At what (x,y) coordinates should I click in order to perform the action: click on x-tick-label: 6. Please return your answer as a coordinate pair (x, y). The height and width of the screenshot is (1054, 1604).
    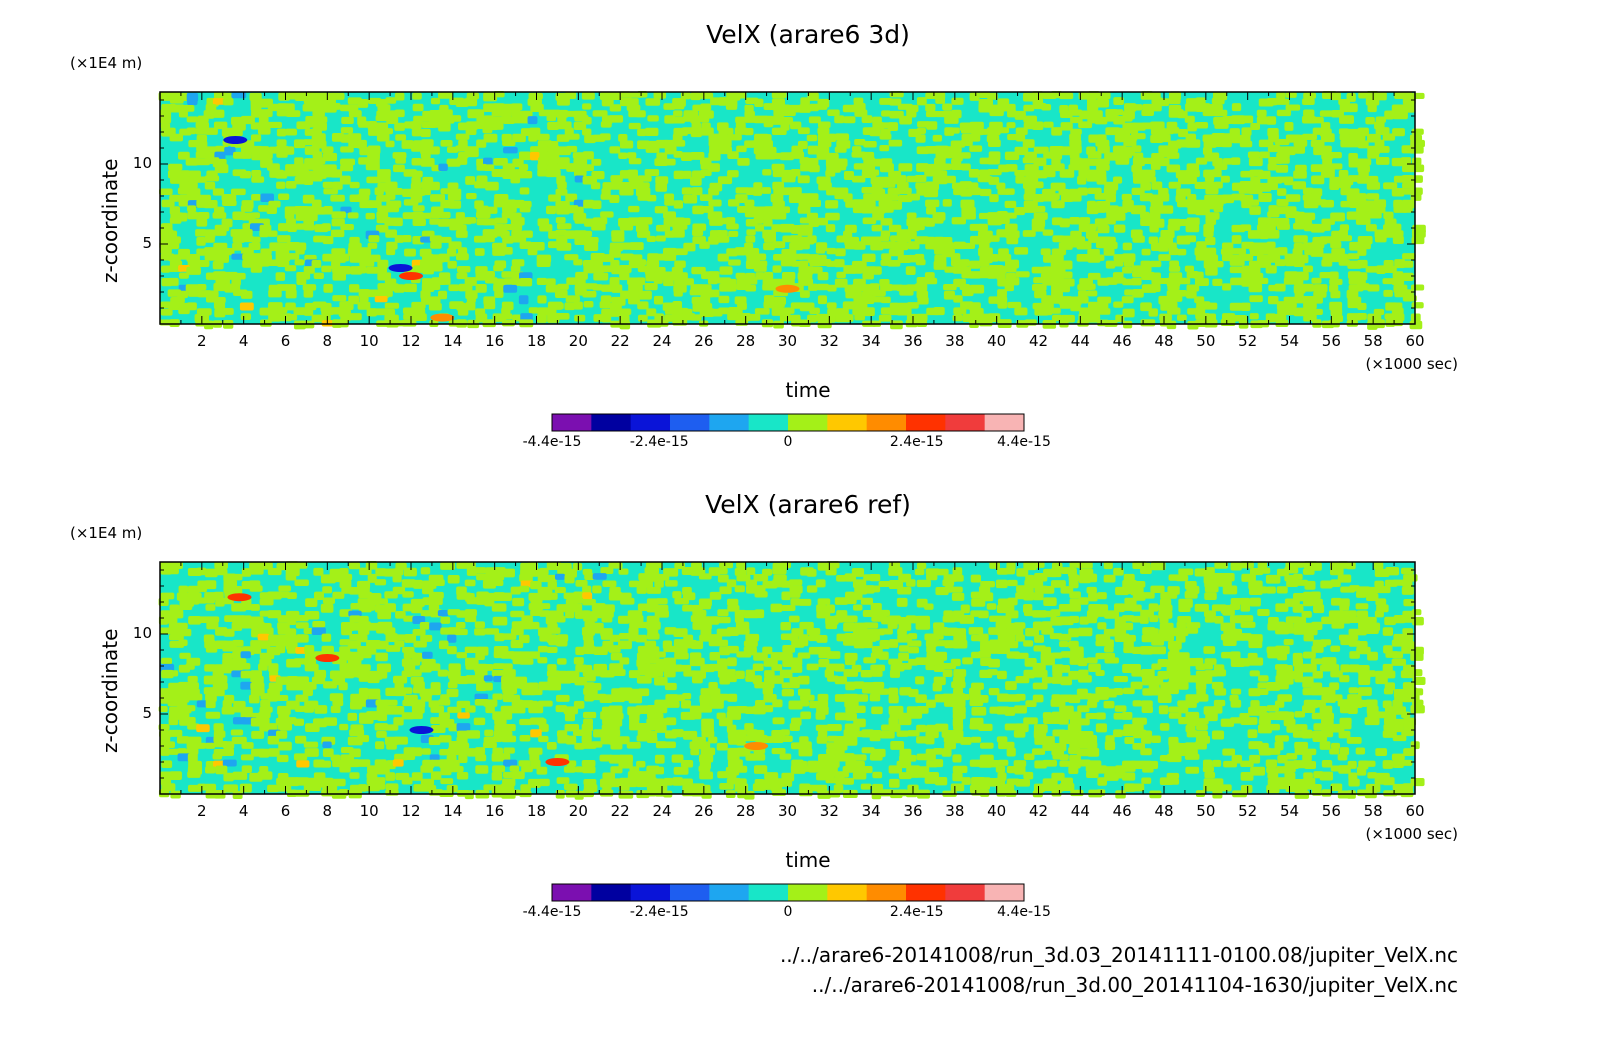
    Looking at the image, I should click on (285, 341).